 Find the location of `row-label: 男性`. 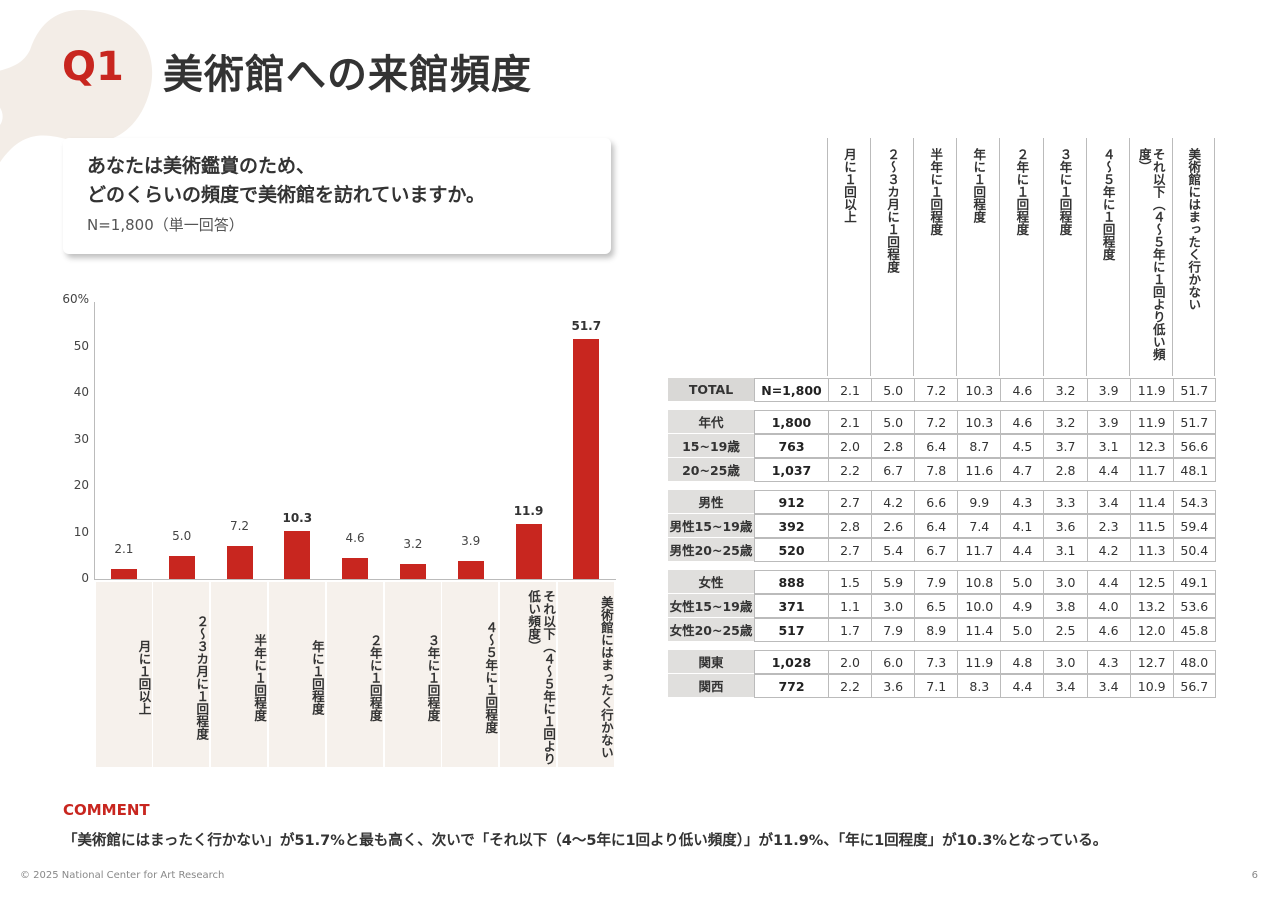

row-label: 男性 is located at coordinates (711, 502).